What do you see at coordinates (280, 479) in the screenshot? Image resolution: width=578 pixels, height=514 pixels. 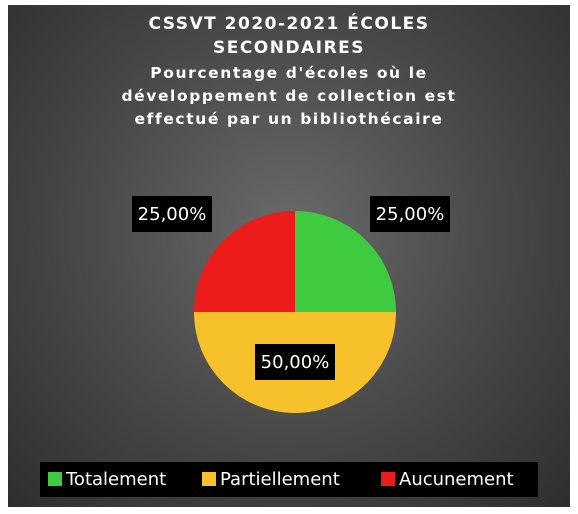 I see `legend-label: Partiellement` at bounding box center [280, 479].